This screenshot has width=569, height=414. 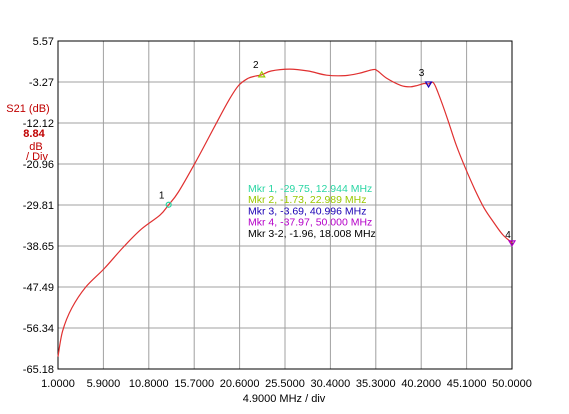 What do you see at coordinates (512, 384) in the screenshot?
I see `x-tick-label: 50.0000` at bounding box center [512, 384].